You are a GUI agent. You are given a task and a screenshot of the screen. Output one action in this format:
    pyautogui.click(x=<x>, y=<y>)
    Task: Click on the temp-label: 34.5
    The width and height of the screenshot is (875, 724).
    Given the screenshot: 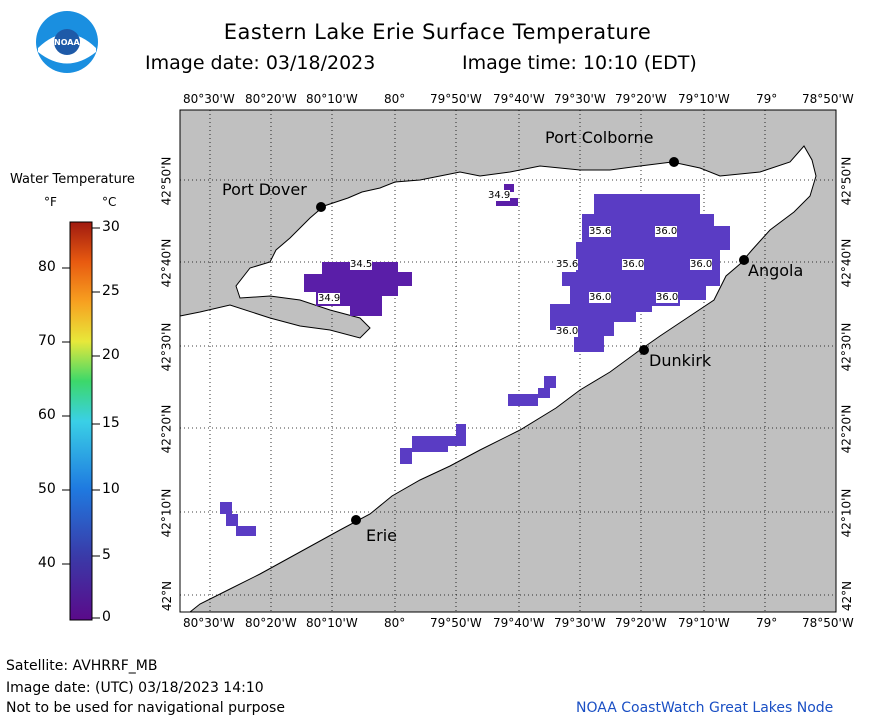 What is the action you would take?
    pyautogui.click(x=361, y=264)
    